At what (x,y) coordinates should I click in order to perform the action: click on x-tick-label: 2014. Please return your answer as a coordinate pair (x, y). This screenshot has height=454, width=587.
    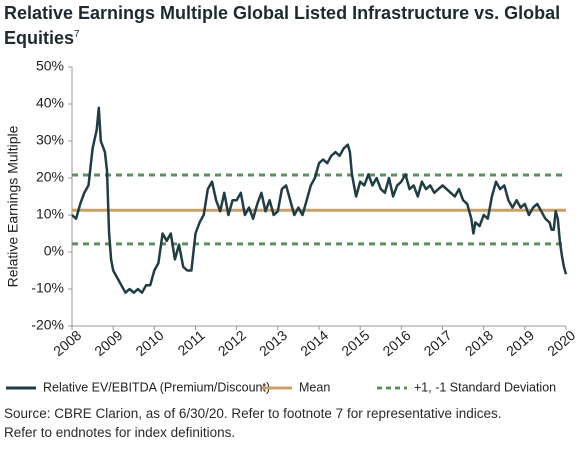
    Looking at the image, I should click on (314, 343).